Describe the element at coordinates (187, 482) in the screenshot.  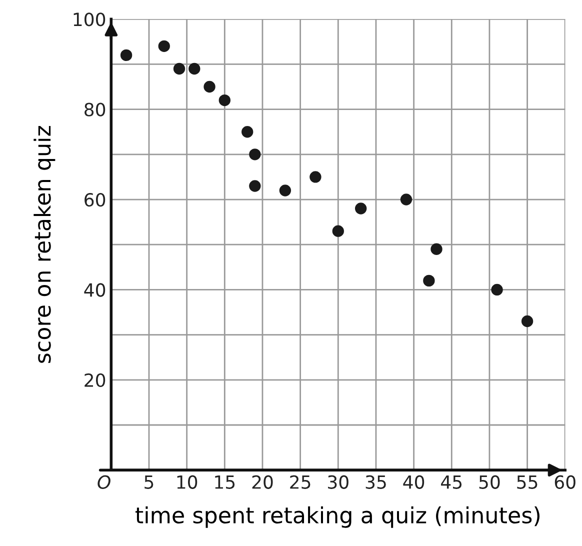
I see `x-tick-label: 10` at that location.